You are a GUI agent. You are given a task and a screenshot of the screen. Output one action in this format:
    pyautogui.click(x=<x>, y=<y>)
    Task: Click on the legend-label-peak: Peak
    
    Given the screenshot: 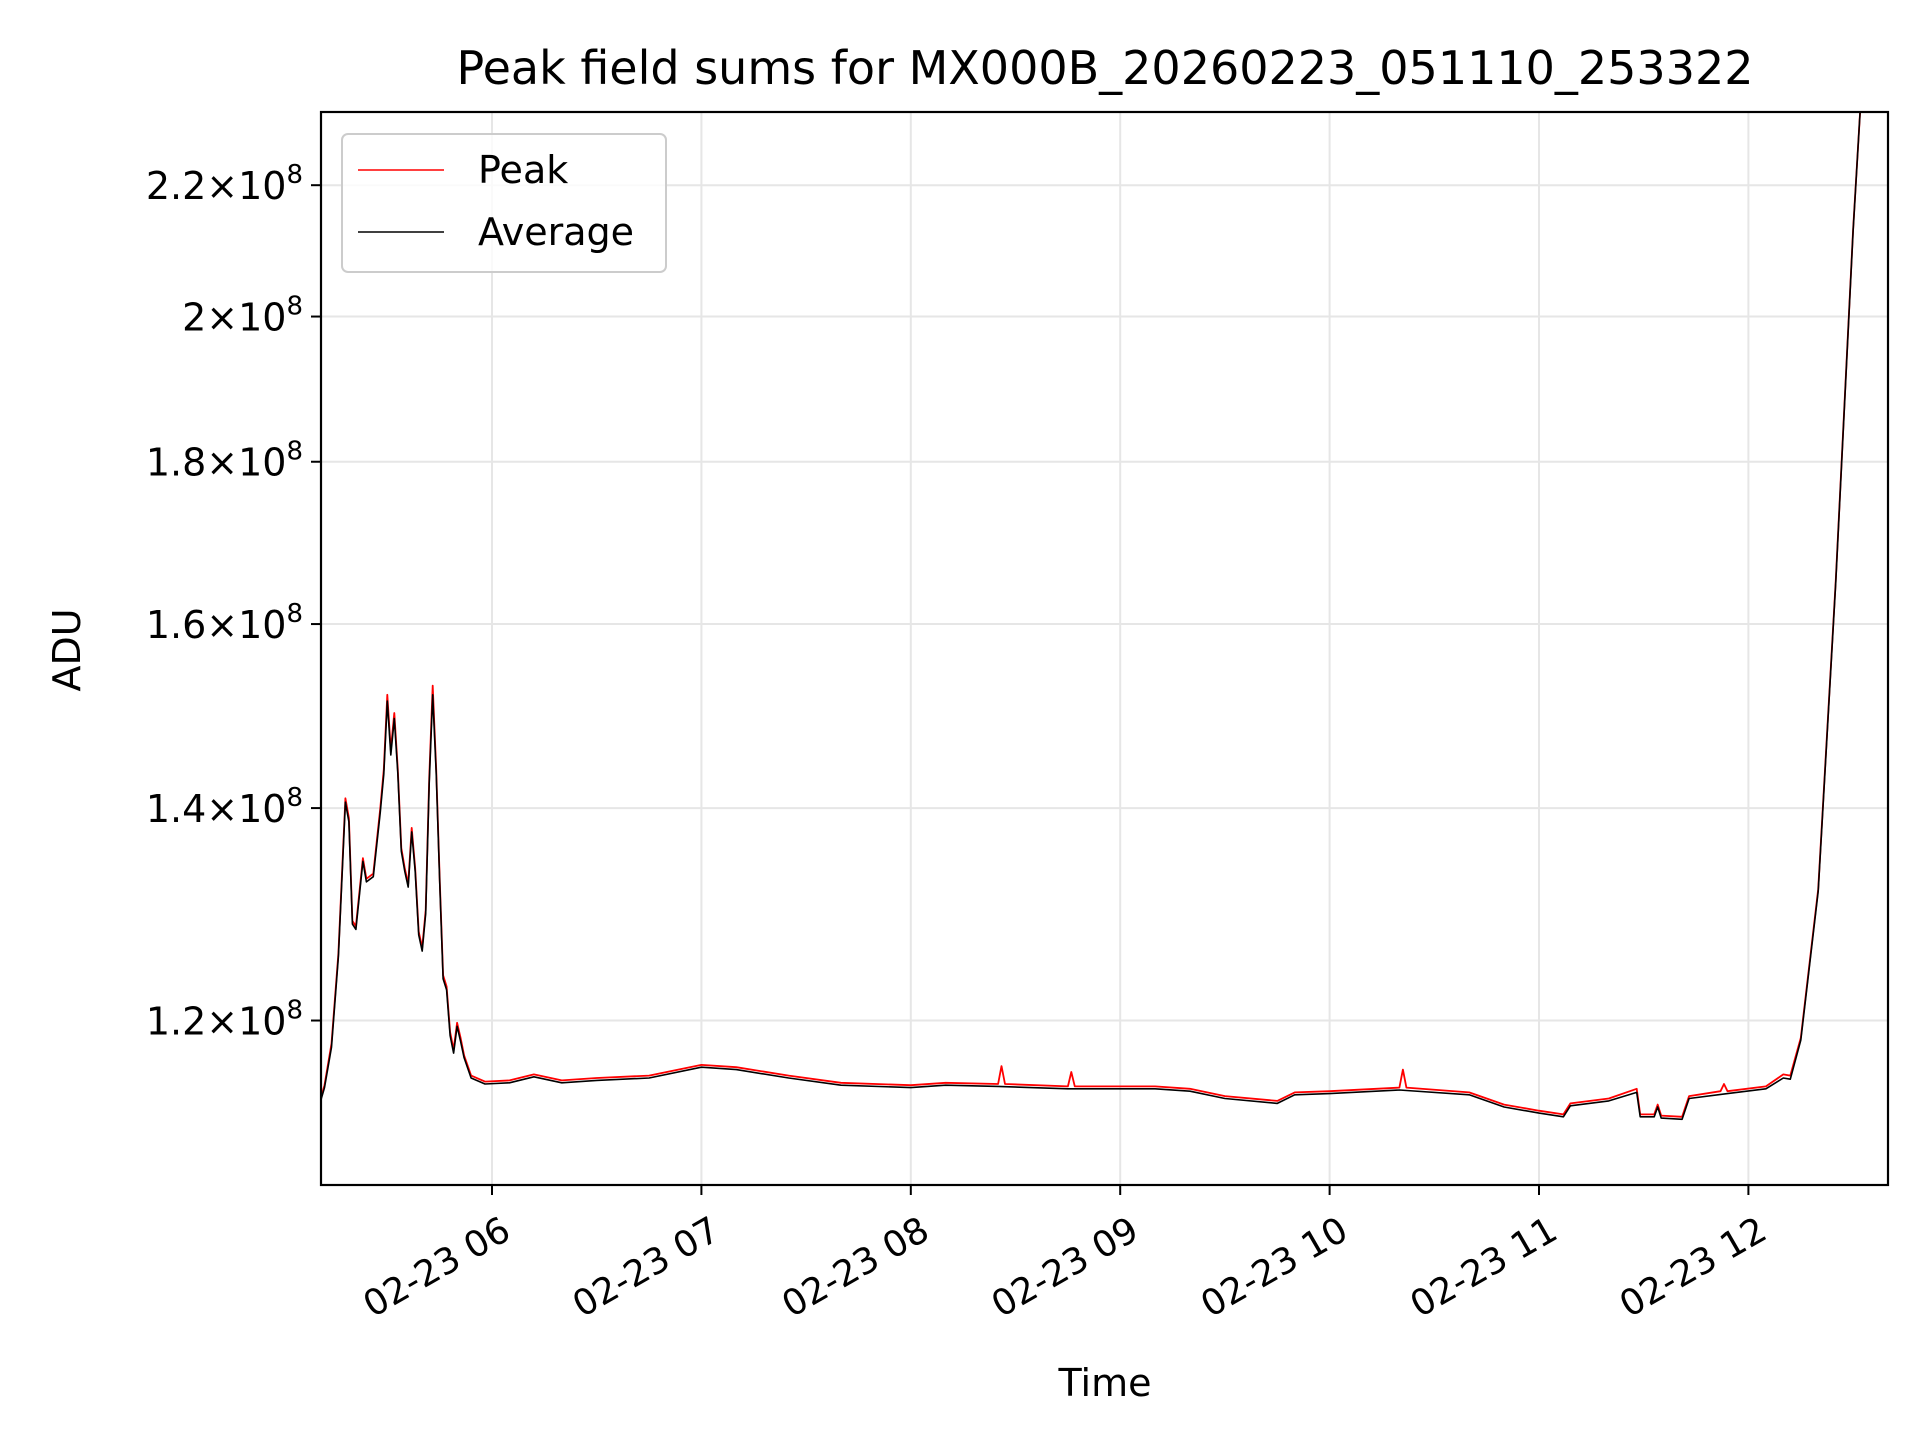 What is the action you would take?
    pyautogui.click(x=523, y=170)
    